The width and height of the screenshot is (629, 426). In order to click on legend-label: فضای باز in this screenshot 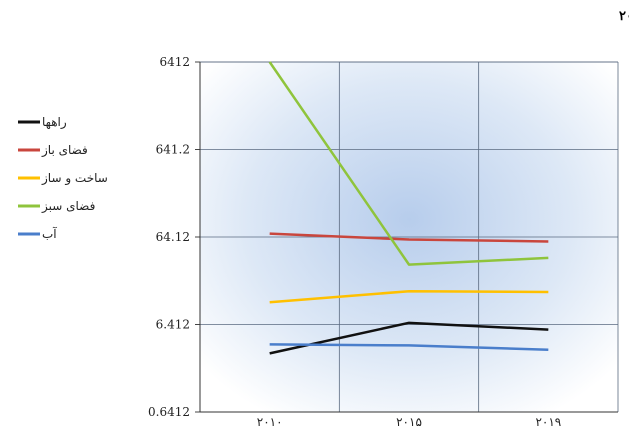, I will do `click(64, 150)`.